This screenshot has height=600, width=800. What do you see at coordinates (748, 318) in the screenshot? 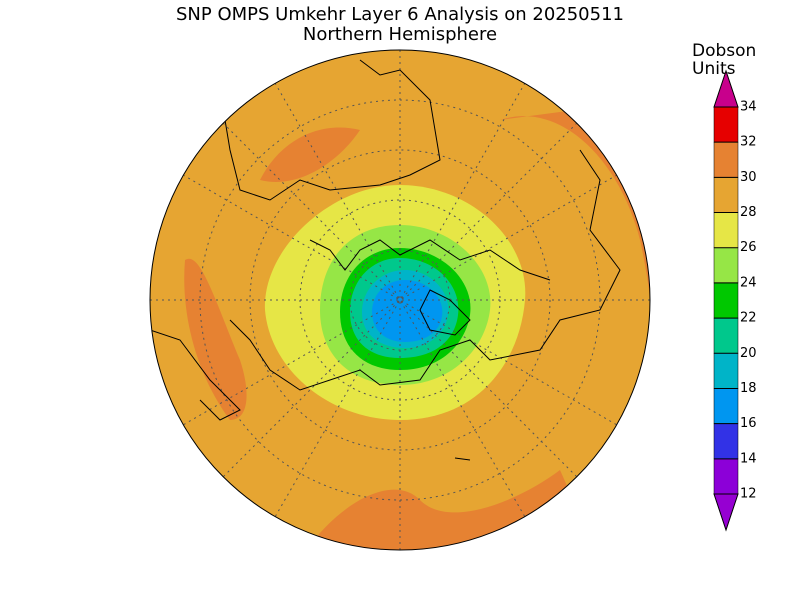
I see `colorbar-tick-label: 22` at bounding box center [748, 318].